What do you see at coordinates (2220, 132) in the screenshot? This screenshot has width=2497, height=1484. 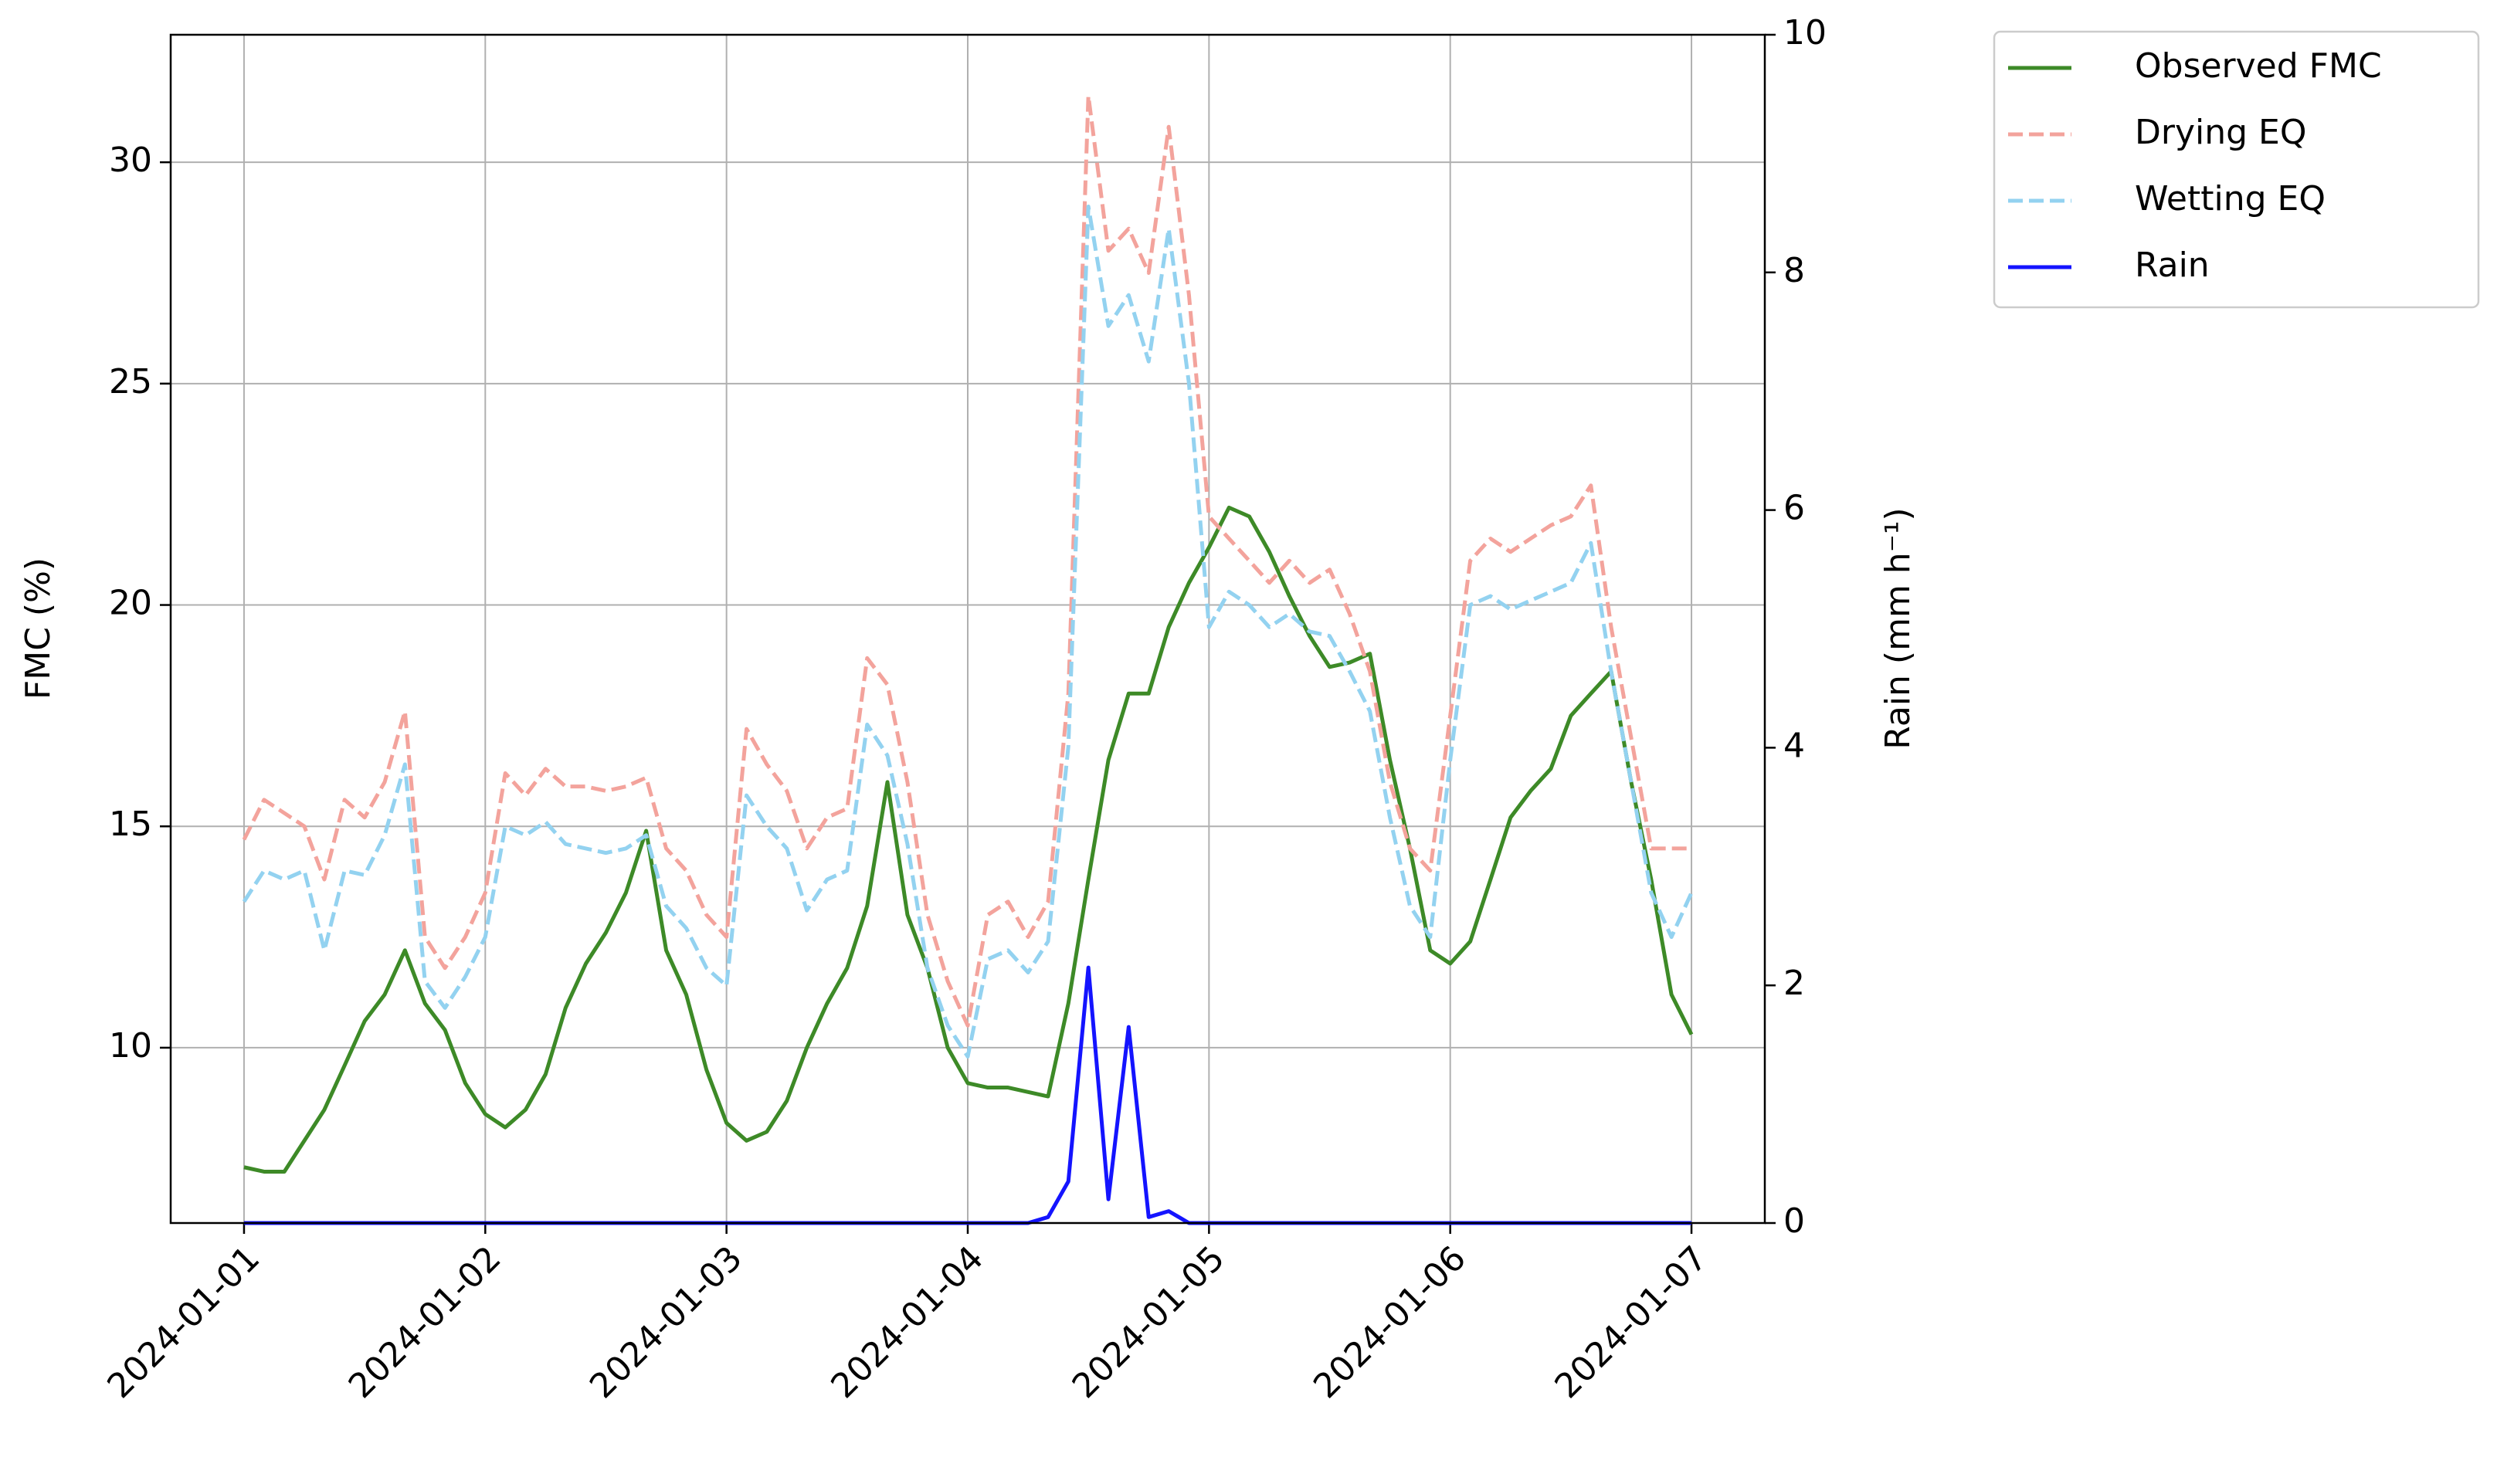 I see `legend-label: Drying EQ` at bounding box center [2220, 132].